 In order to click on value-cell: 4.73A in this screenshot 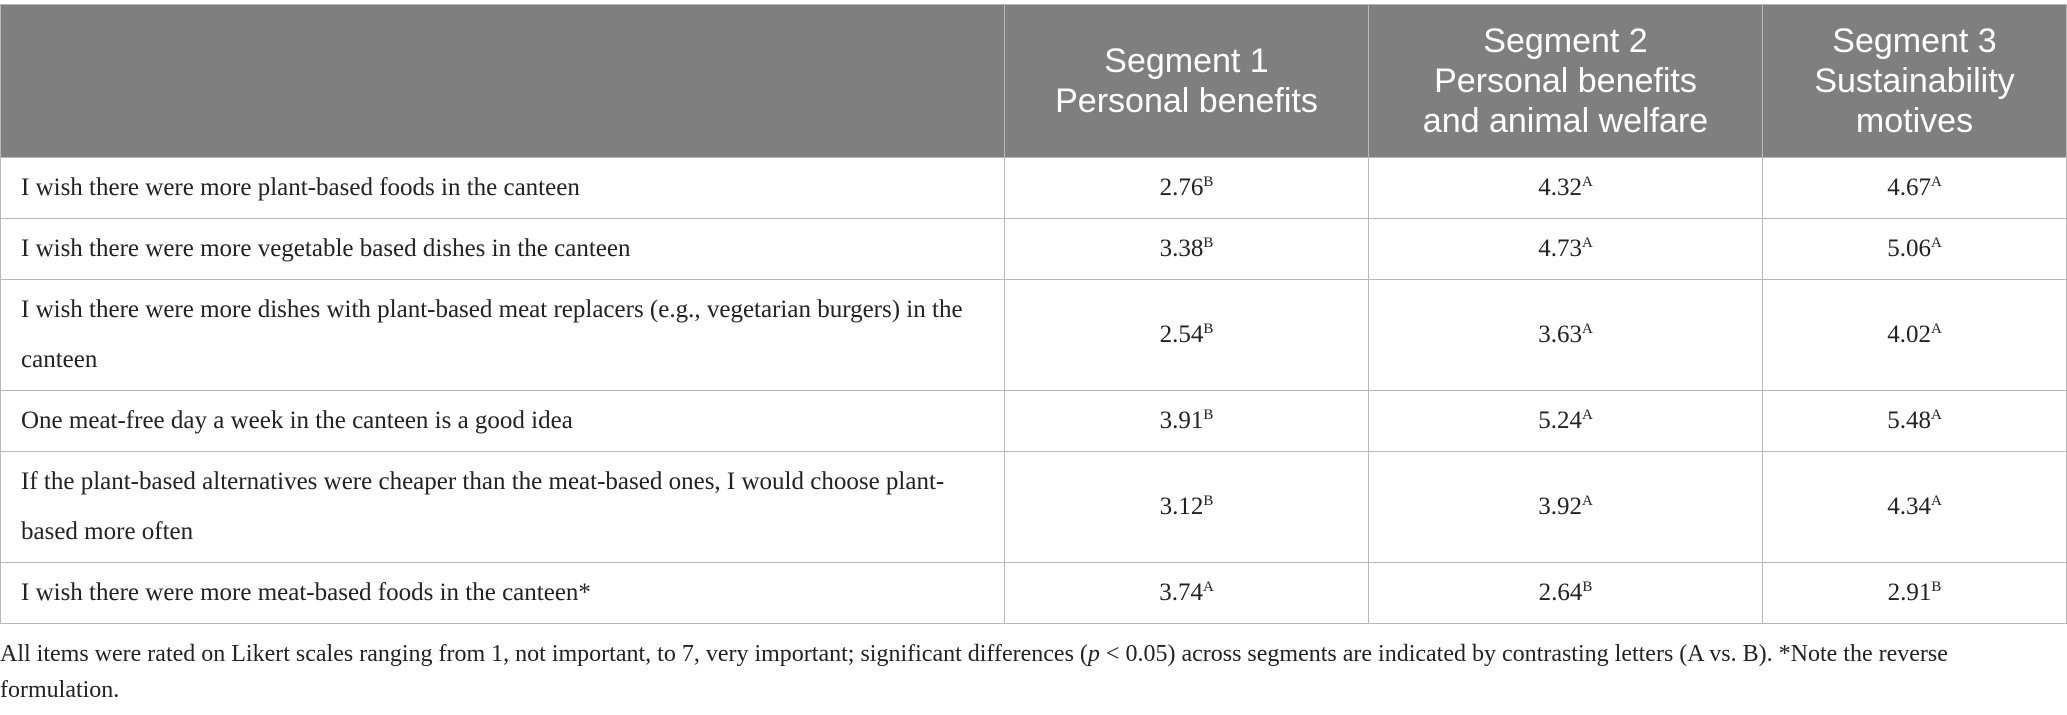, I will do `click(1565, 249)`.